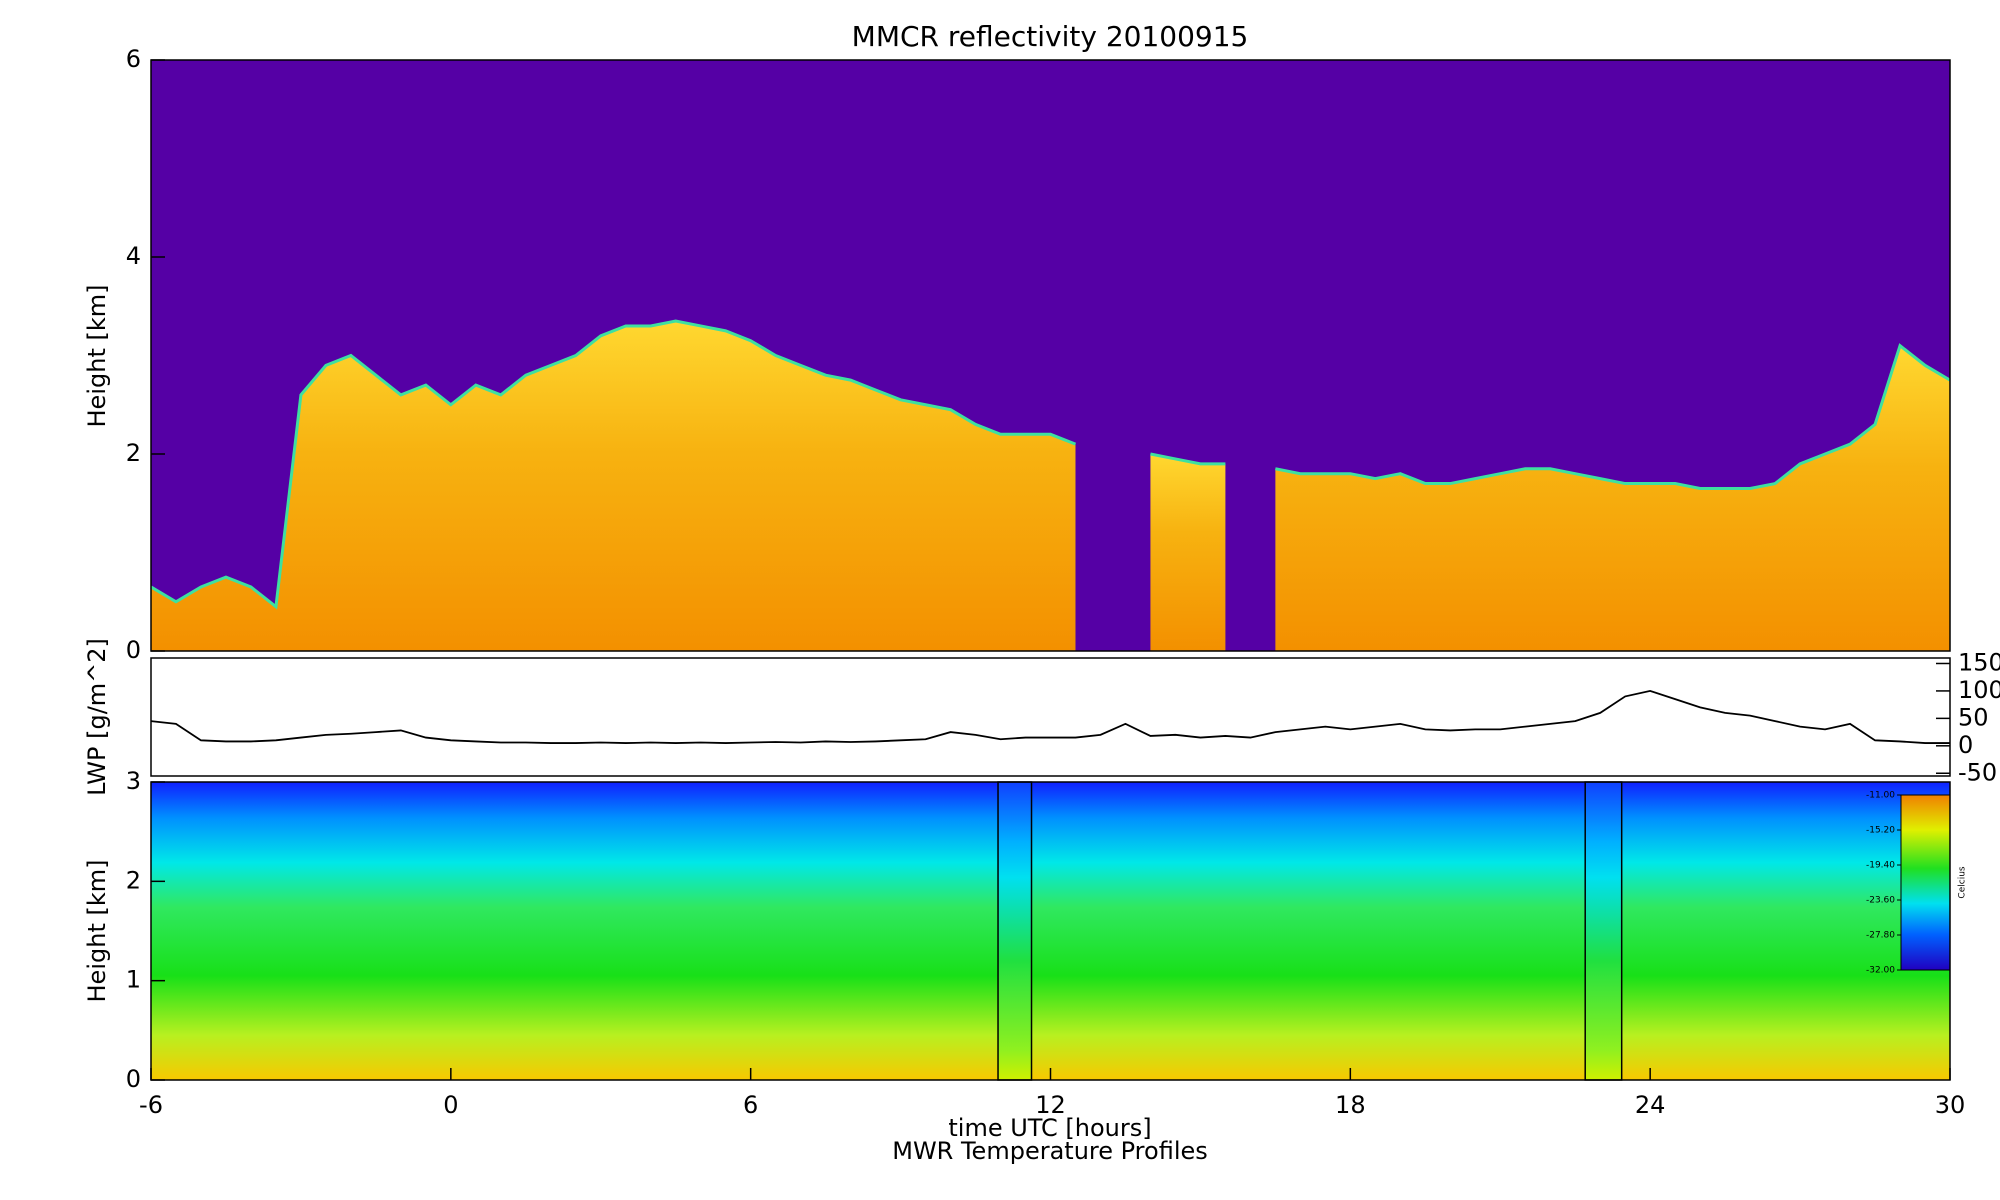 This screenshot has width=2000, height=1200. Describe the element at coordinates (1880, 866) in the screenshot. I see `colorbar-tick-label: -19.40` at that location.